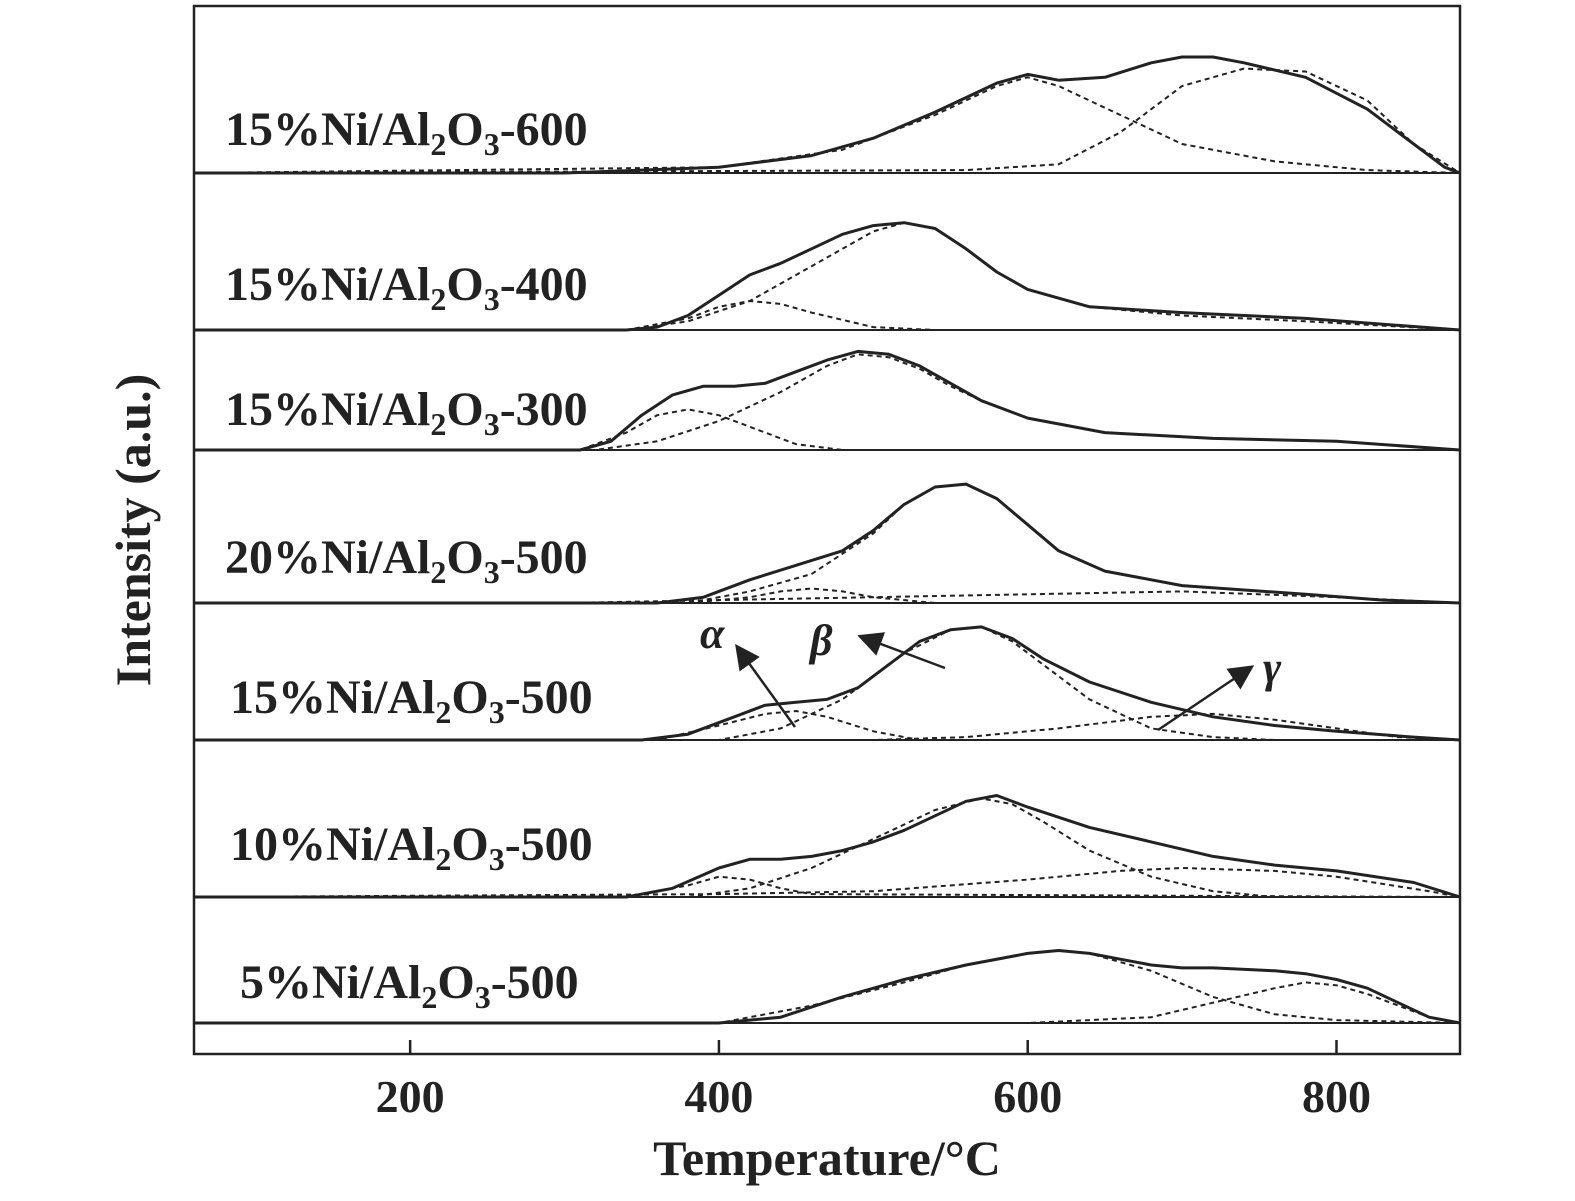 The height and width of the screenshot is (1201, 1575). I want to click on x-ticks: 200 400 600 800, so click(873, 1081).